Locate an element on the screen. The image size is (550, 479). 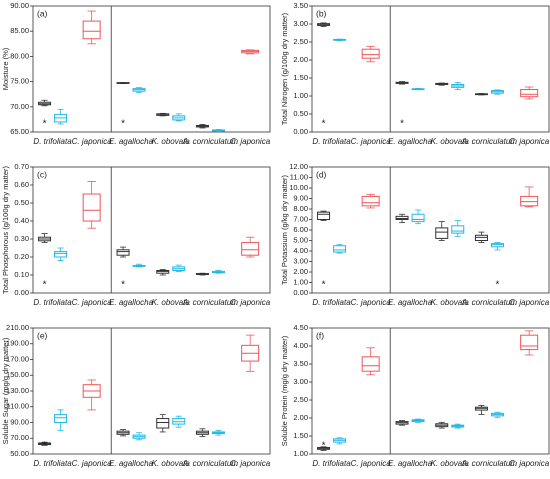
y-tick-label: 0.10 is located at coordinates (21, 274).